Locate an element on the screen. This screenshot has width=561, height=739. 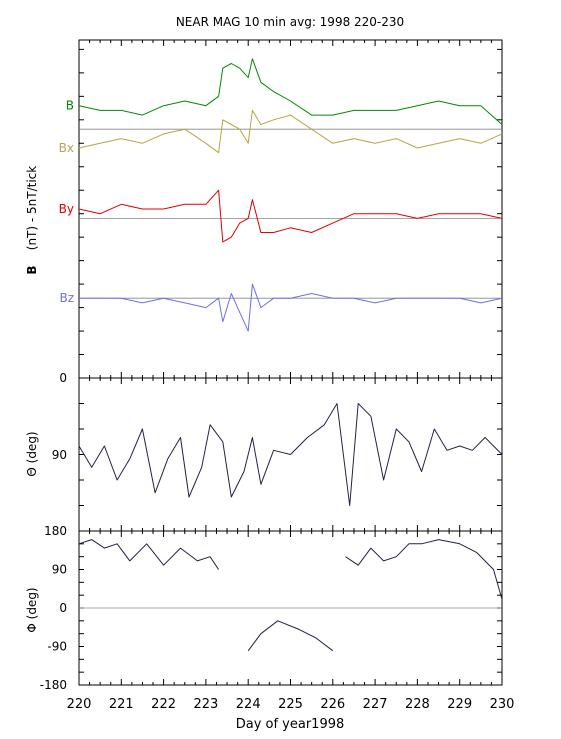
theta-ytick-label: 90 is located at coordinates (59, 455).